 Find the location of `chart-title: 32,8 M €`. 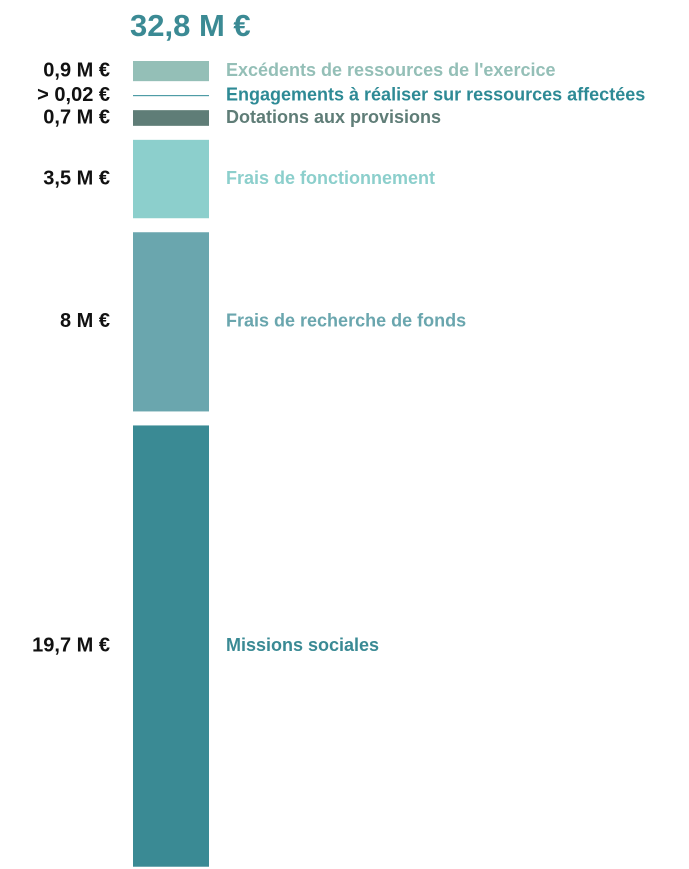

chart-title: 32,8 M € is located at coordinates (190, 25).